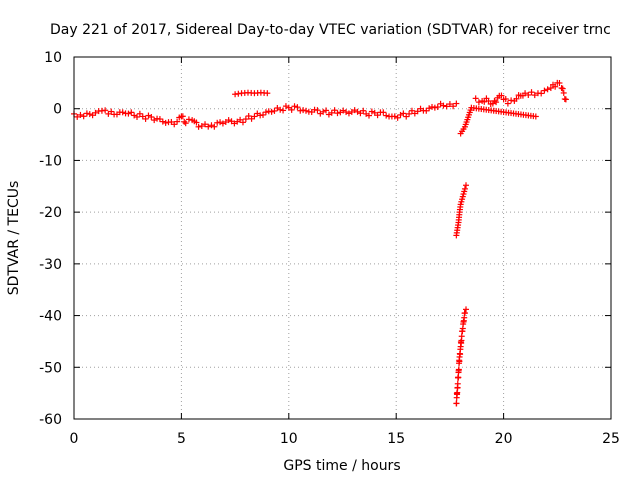 The width and height of the screenshot is (640, 480). Describe the element at coordinates (50, 368) in the screenshot. I see `y-tick-label: -50` at that location.